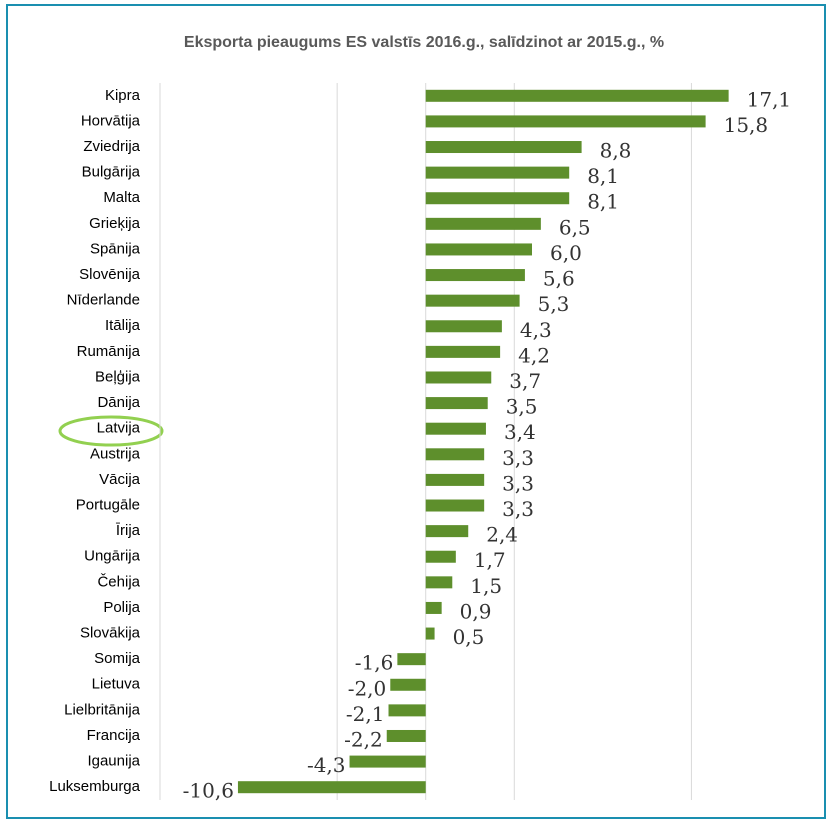 This screenshot has height=829, width=831. What do you see at coordinates (502, 535) in the screenshot?
I see `value-label: 2,4` at bounding box center [502, 535].